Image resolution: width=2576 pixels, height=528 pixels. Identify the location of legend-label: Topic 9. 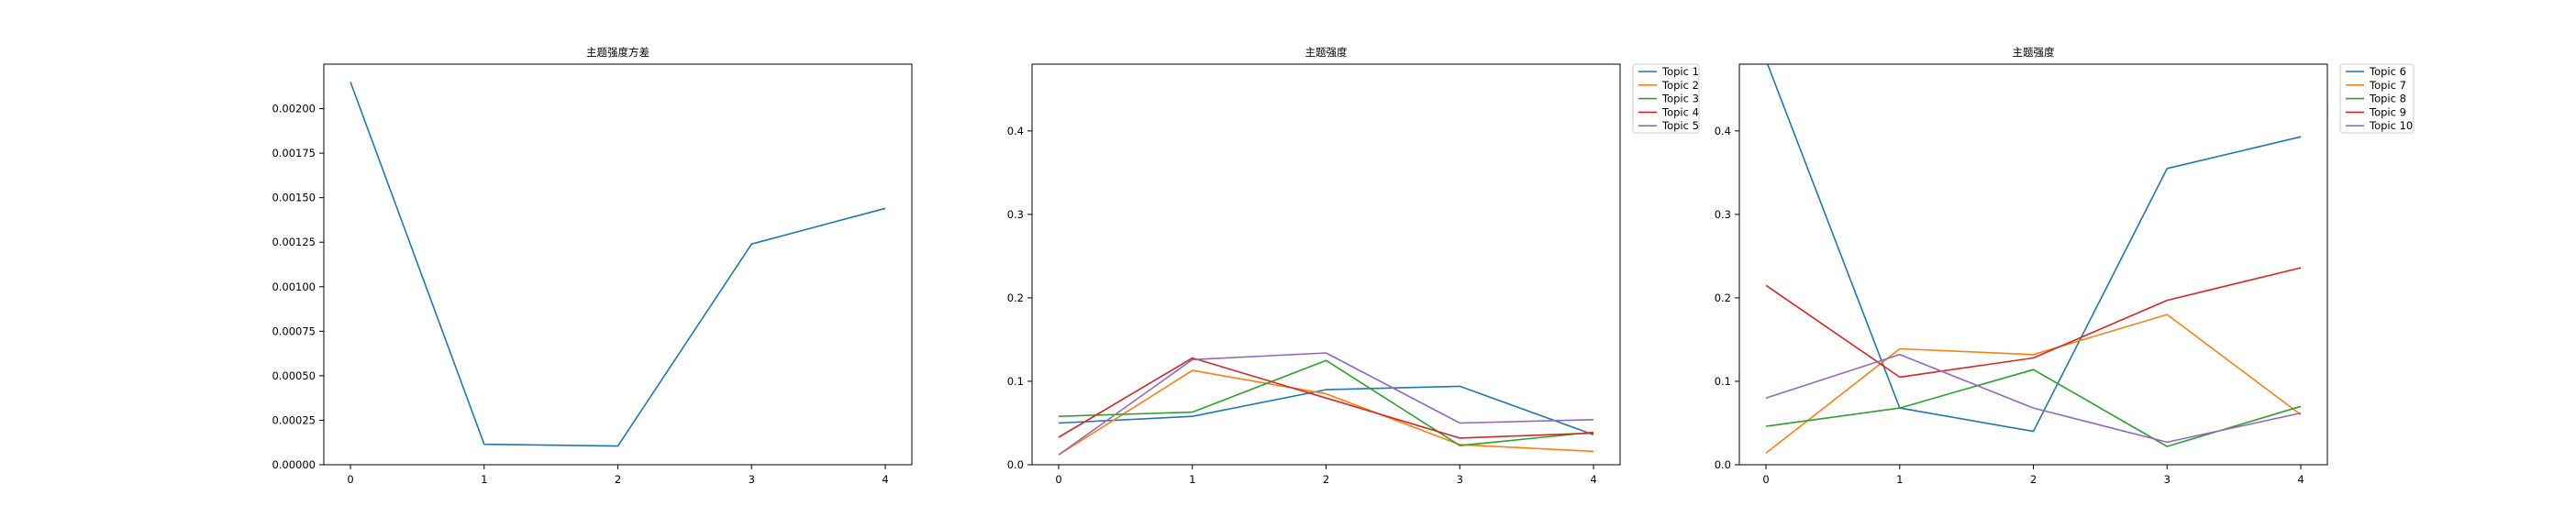
(2387, 111).